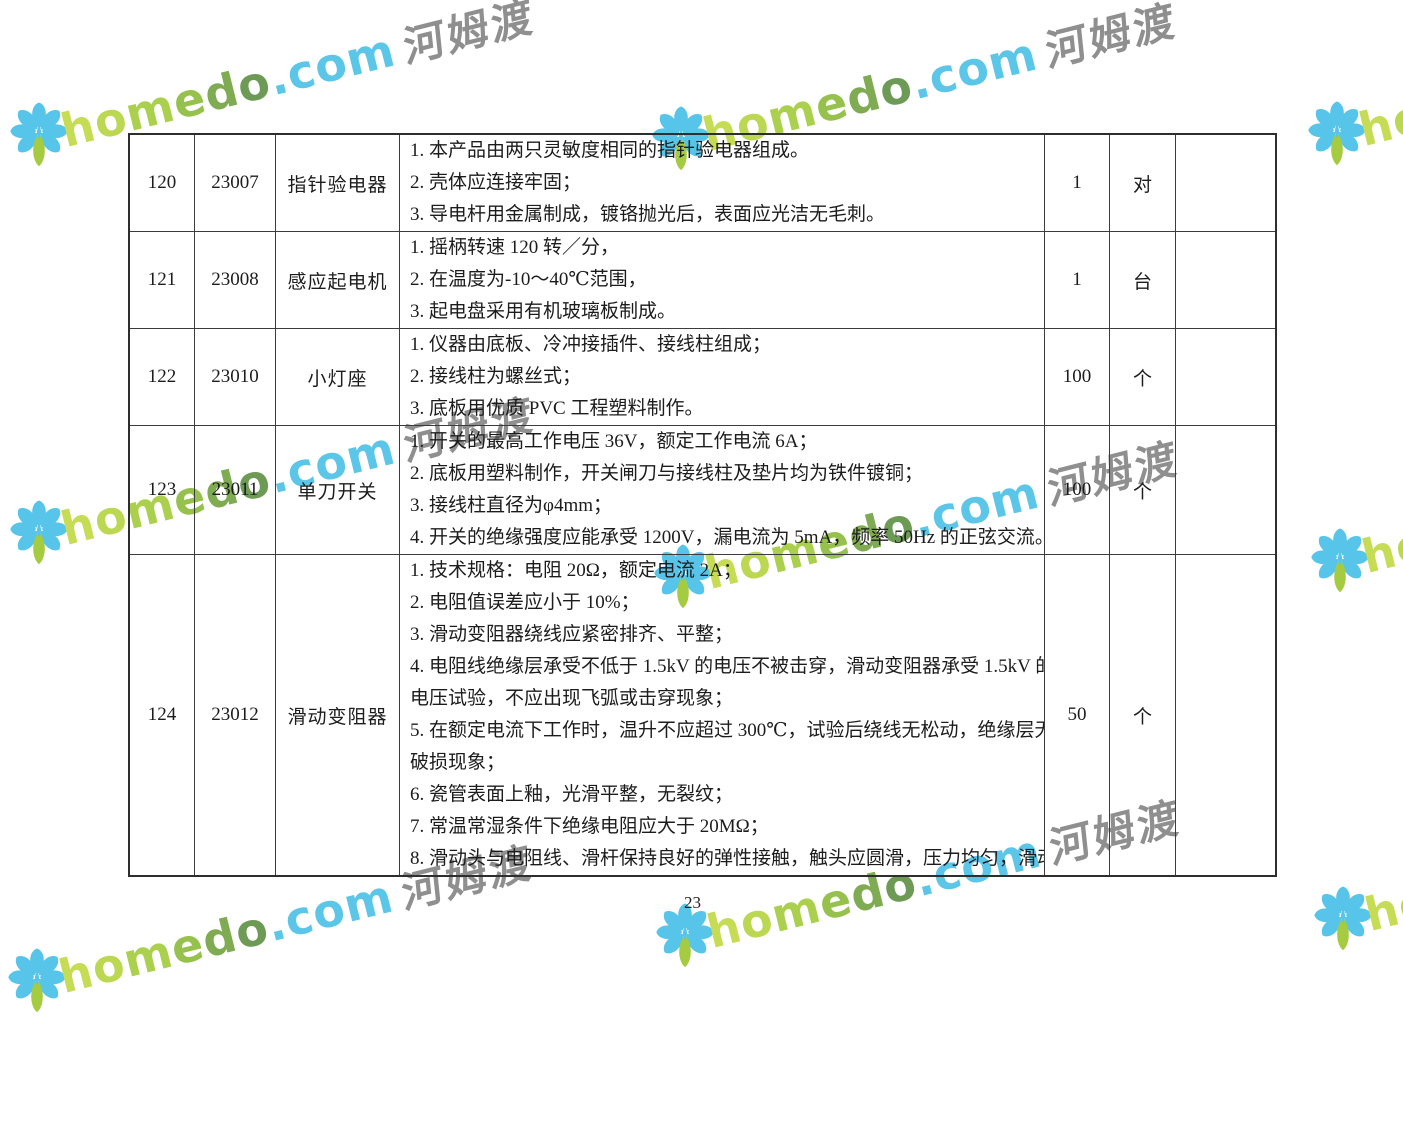 Image resolution: width=1403 pixels, height=1132 pixels. What do you see at coordinates (528, 279) in the screenshot?
I see `spec-line: 2. 在温度为-10～40℃范围，` at bounding box center [528, 279].